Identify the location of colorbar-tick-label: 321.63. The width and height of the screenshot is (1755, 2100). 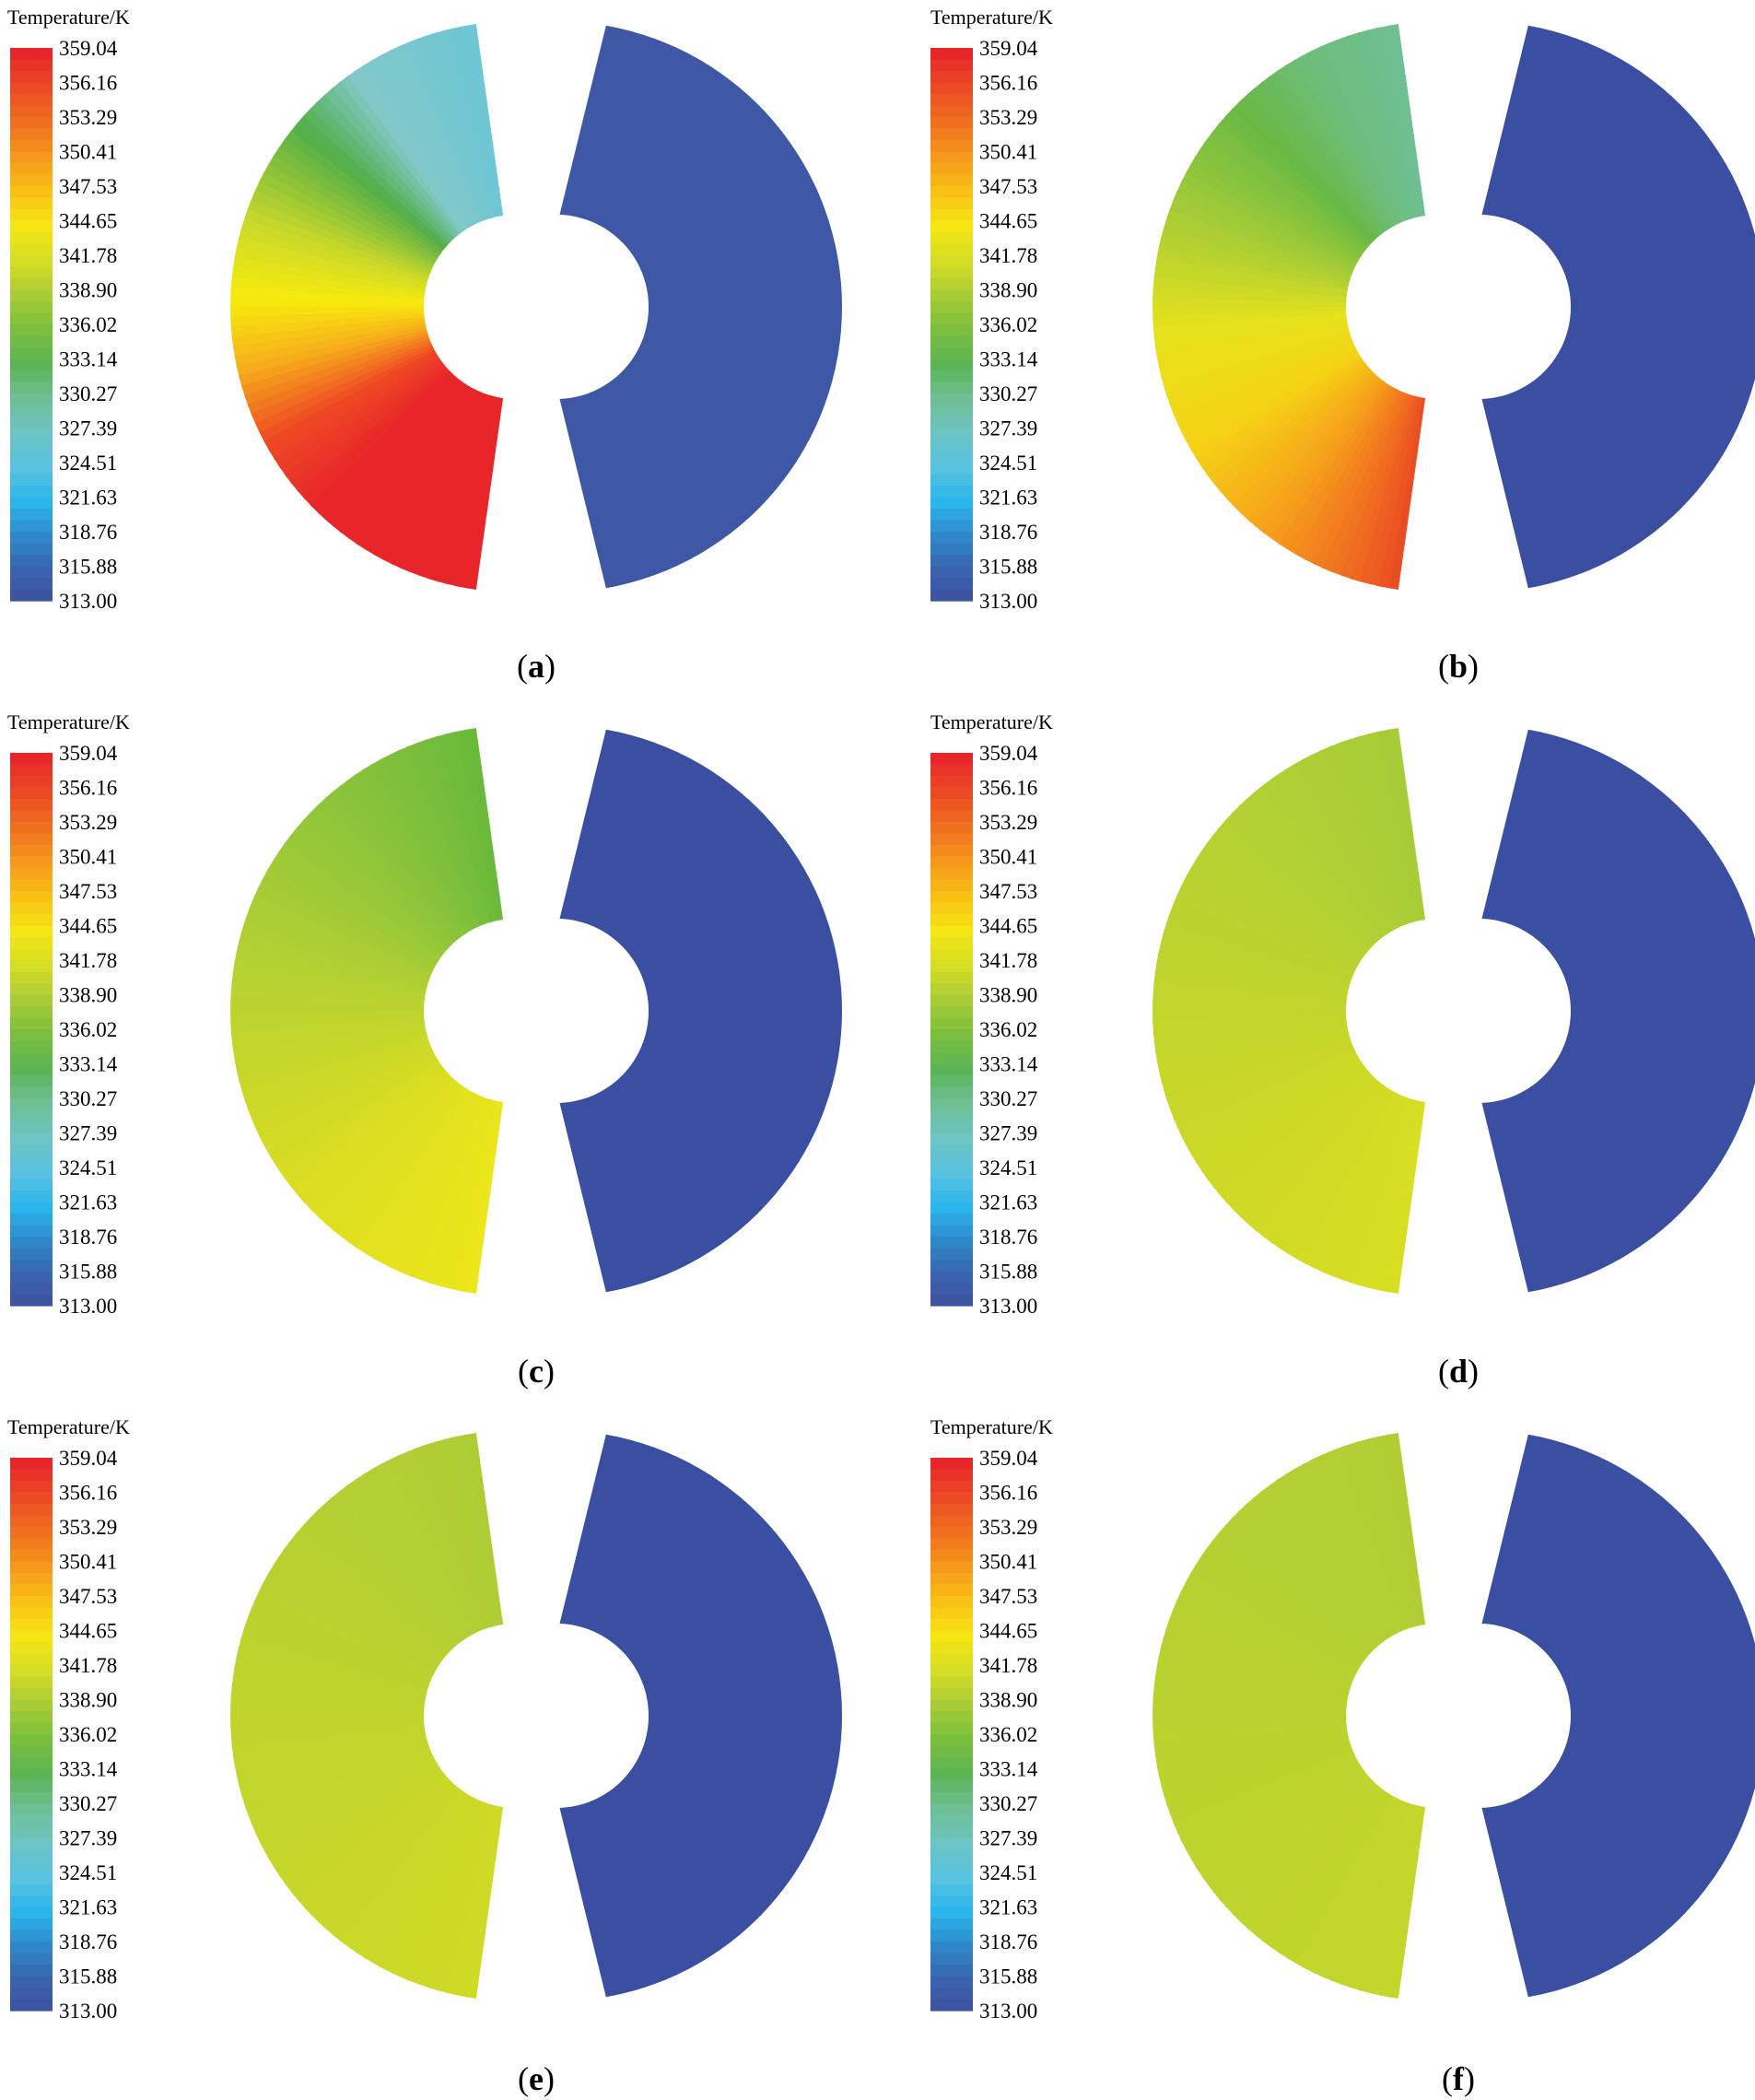
(1008, 498).